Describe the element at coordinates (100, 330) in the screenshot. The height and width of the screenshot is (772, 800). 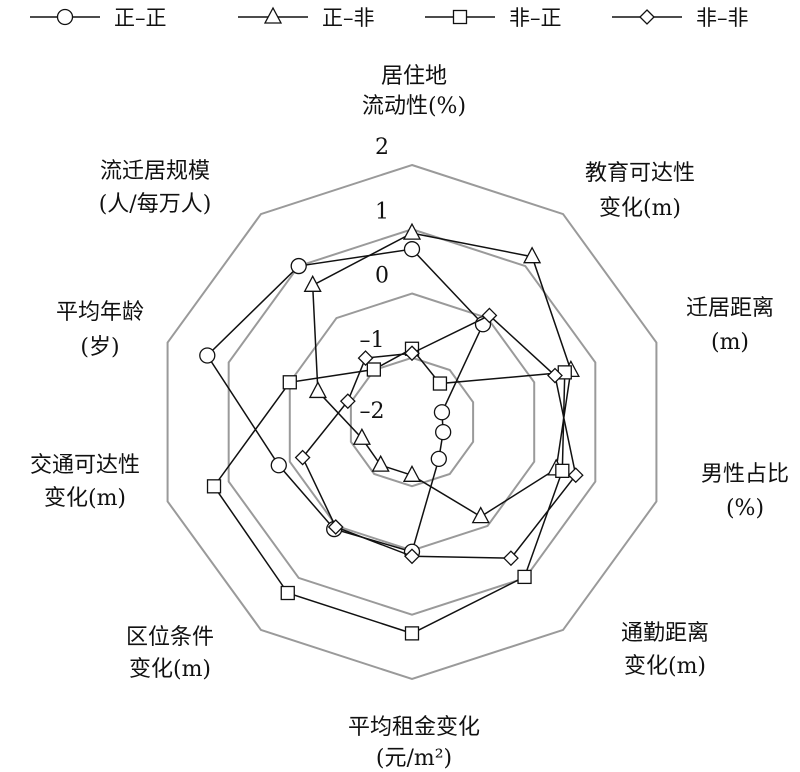
I see `axis-label: 平均年龄 (岁)` at that location.